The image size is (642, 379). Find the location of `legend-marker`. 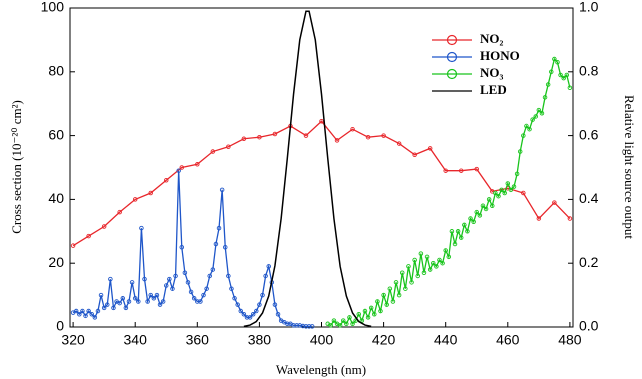

legend-marker is located at coordinates (452, 74).